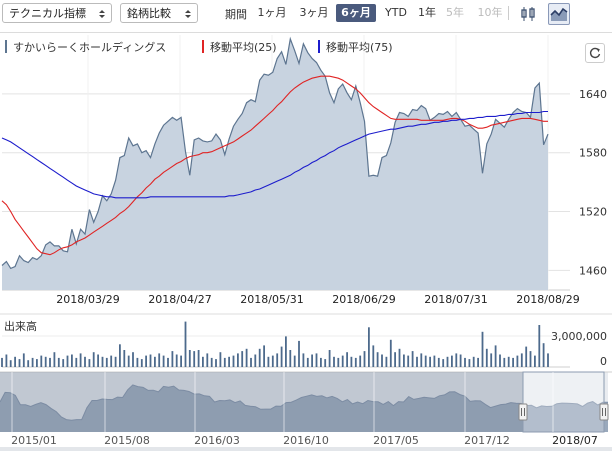  Describe the element at coordinates (127, 440) in the screenshot. I see `navigator-tick-label: 2015/08` at that location.